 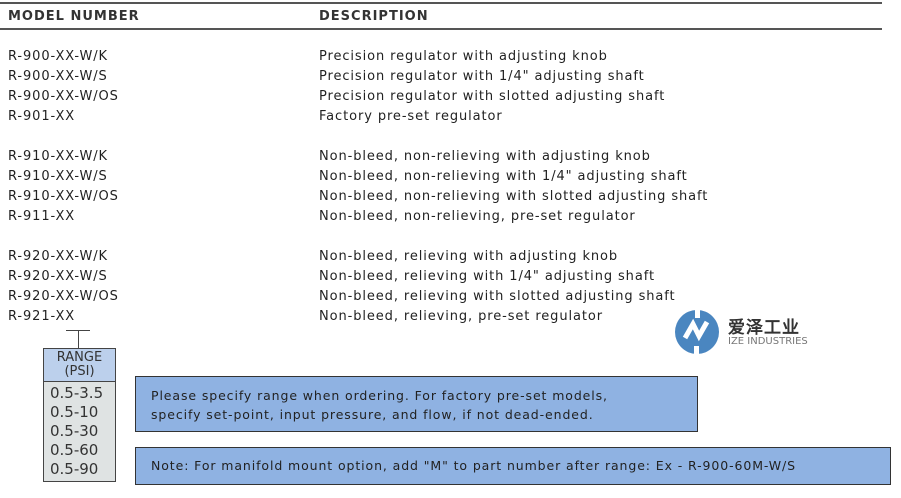 I want to click on range-title: RANGE, so click(x=79, y=357).